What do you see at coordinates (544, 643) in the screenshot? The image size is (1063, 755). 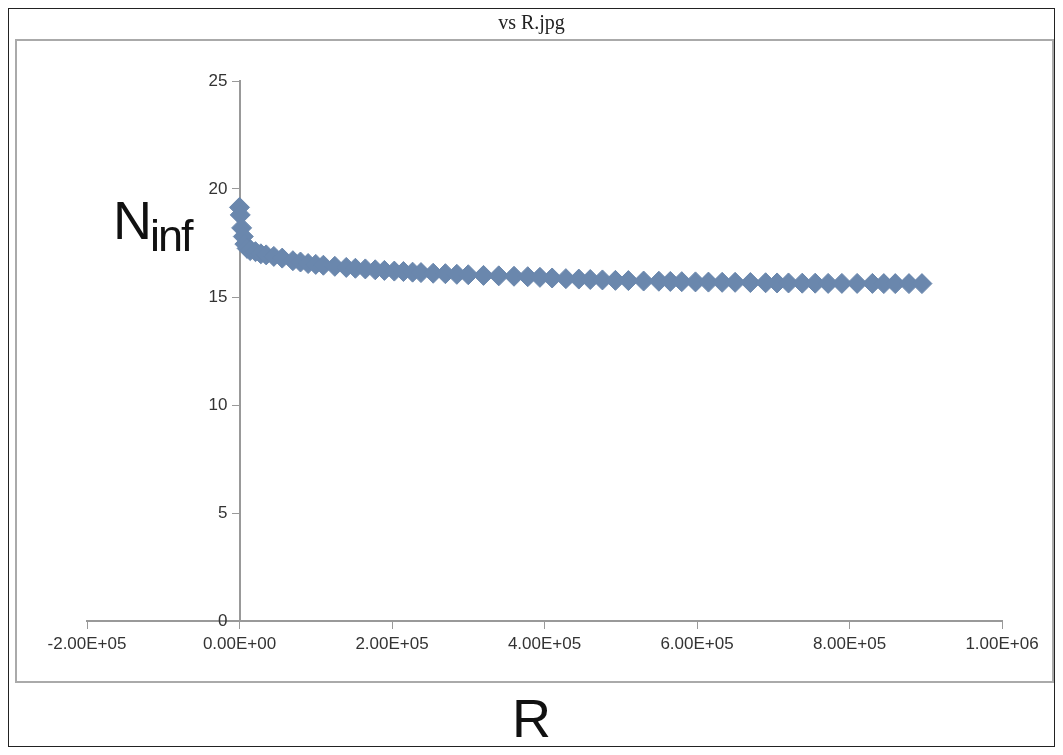 I see `x-tick-label: 4.00E+05` at bounding box center [544, 643].